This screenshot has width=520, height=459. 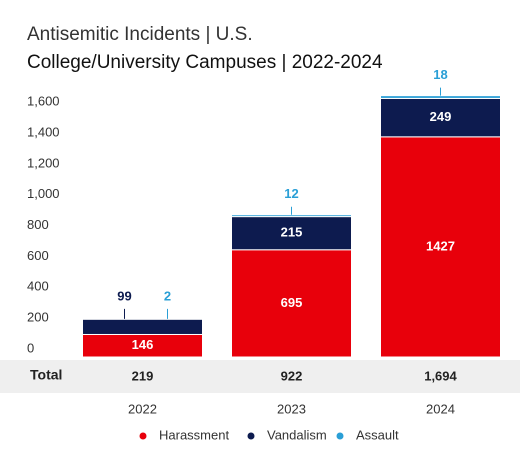 What do you see at coordinates (43, 101) in the screenshot?
I see `y-tick-label: 1,600` at bounding box center [43, 101].